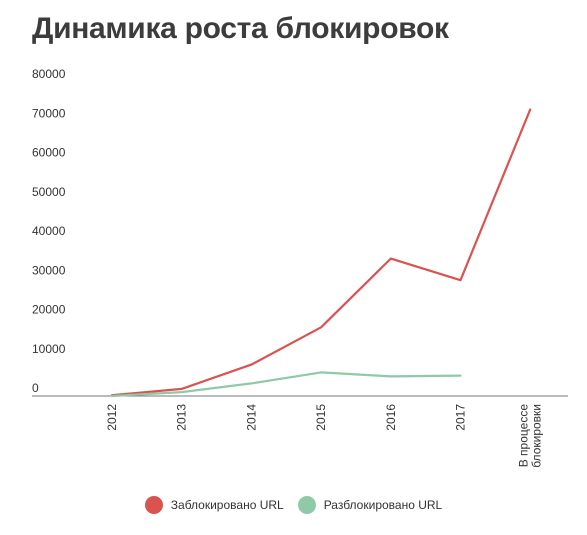 The height and width of the screenshot is (535, 587). I want to click on legend-item-unblocked: Разблокировано URL, so click(370, 505).